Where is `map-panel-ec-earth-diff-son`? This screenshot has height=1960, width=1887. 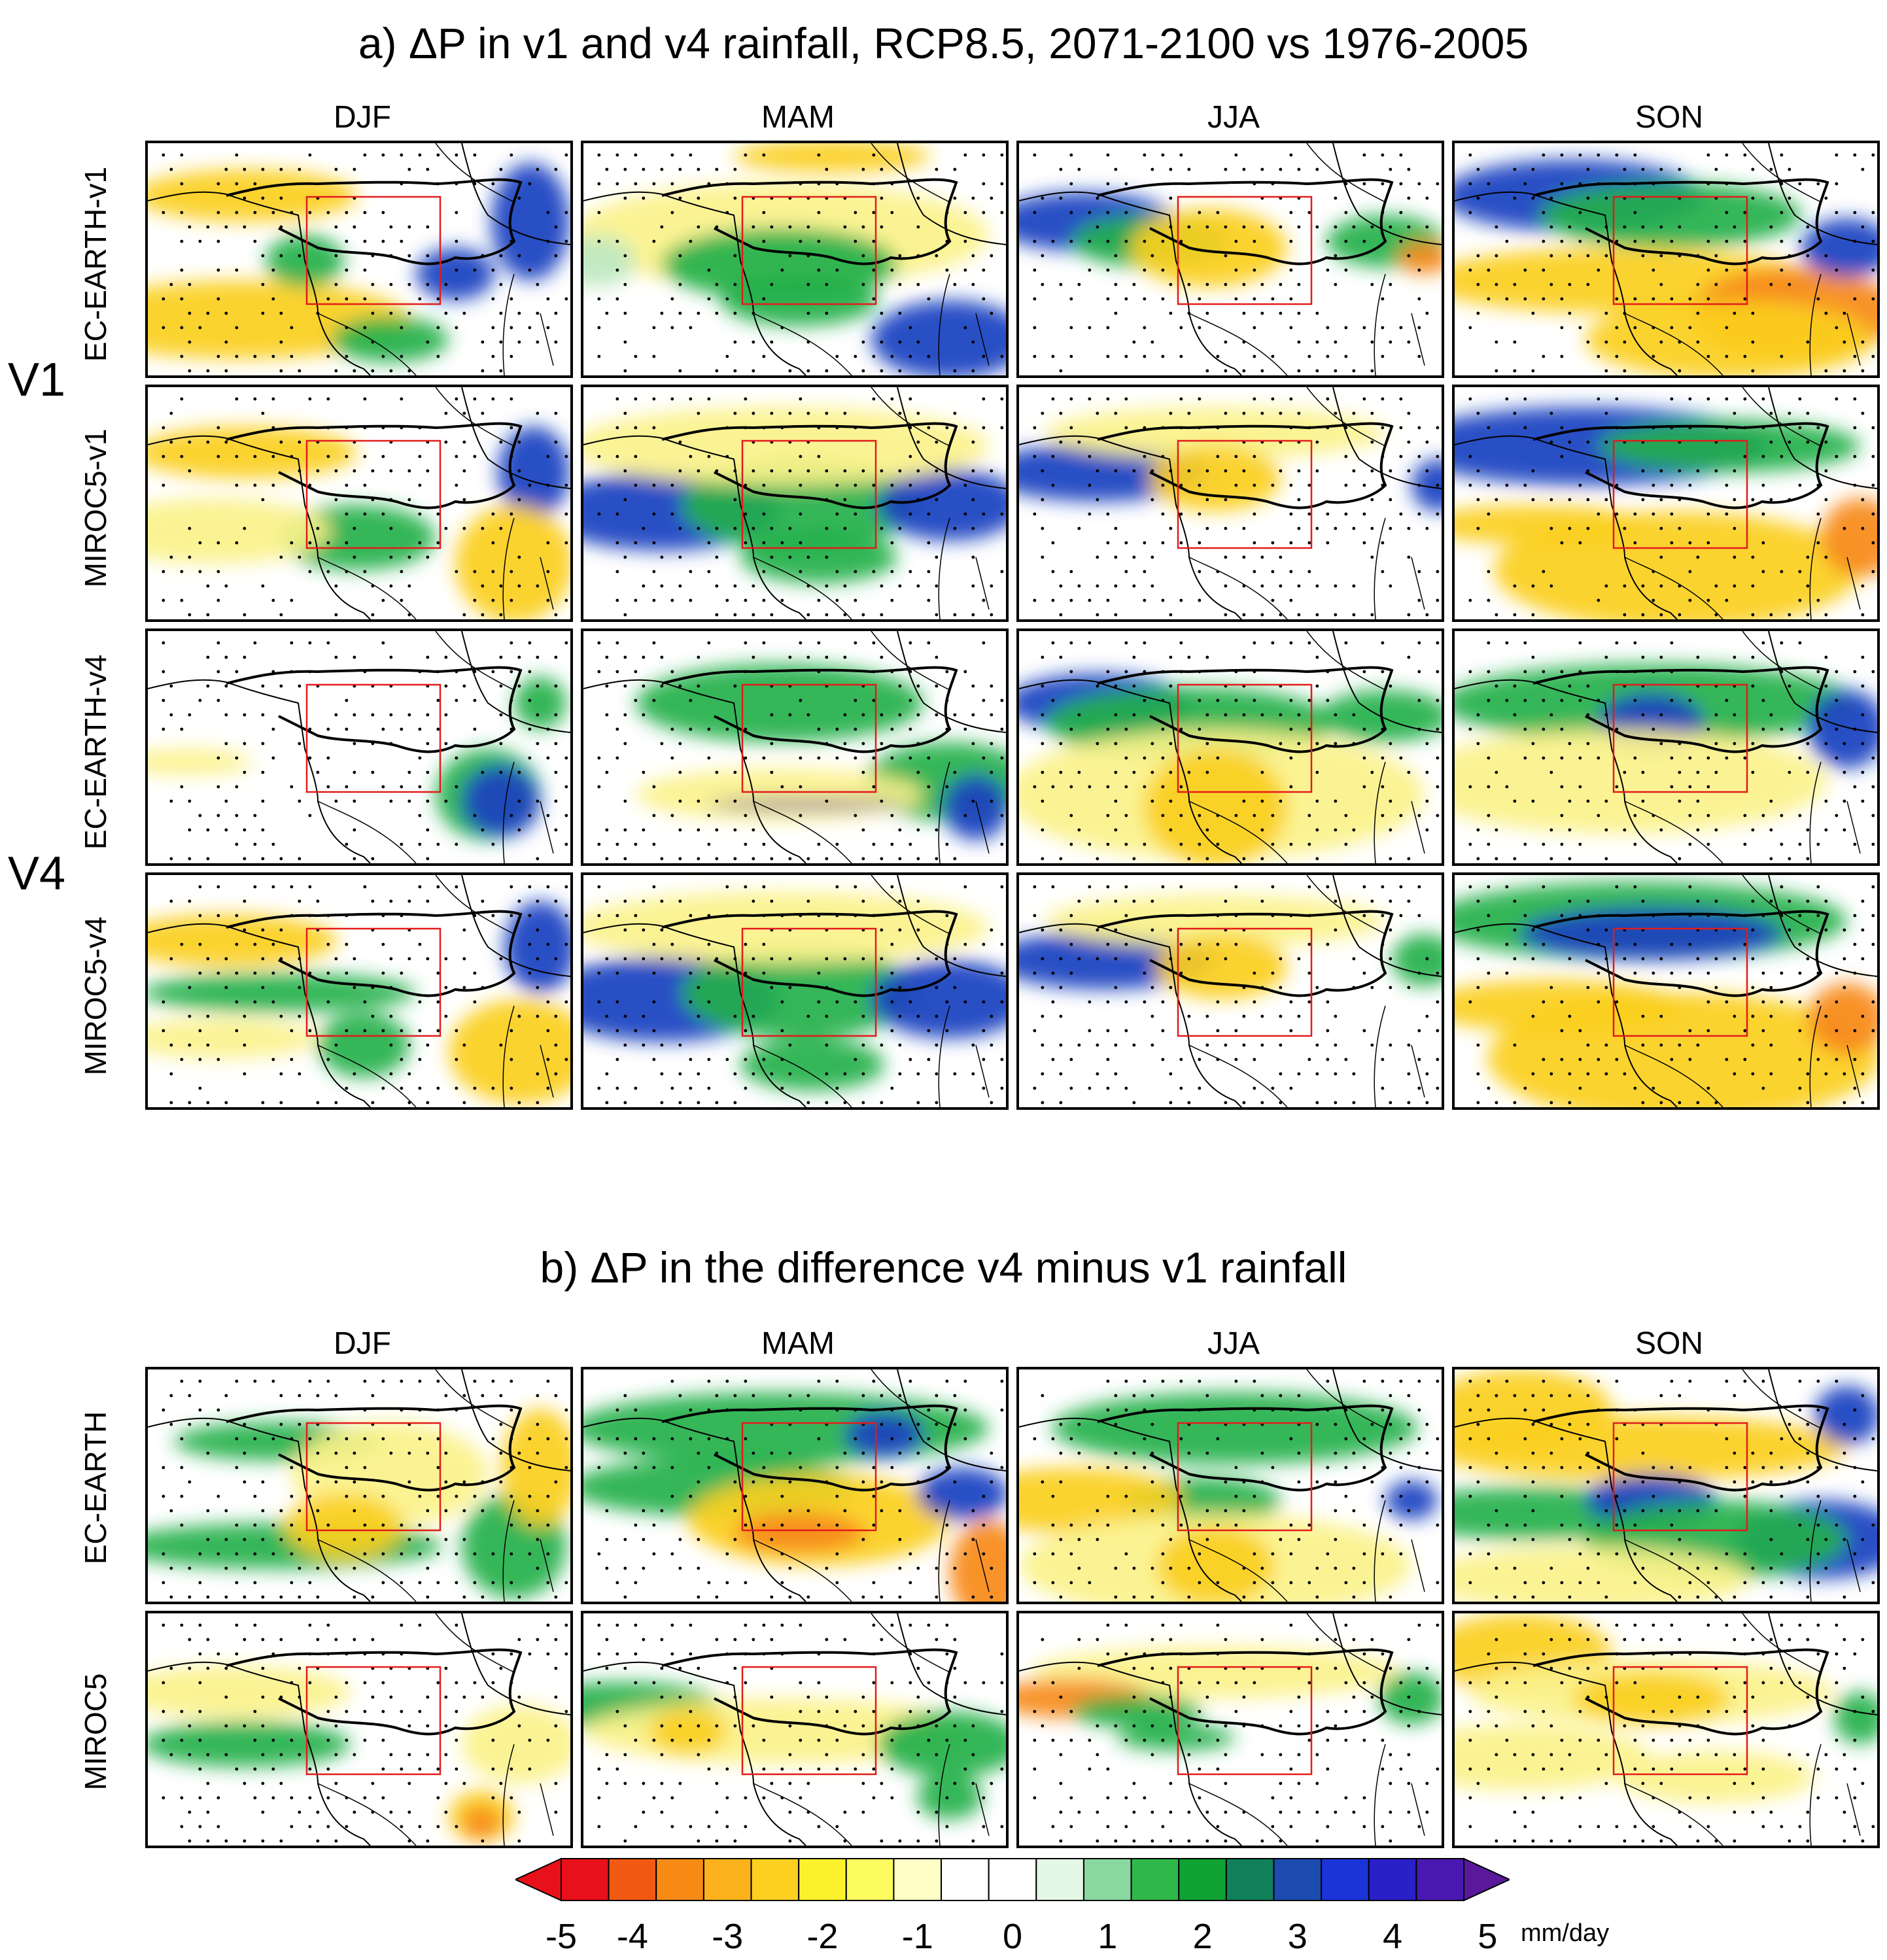
map-panel-ec-earth-diff-son is located at coordinates (1666, 1485).